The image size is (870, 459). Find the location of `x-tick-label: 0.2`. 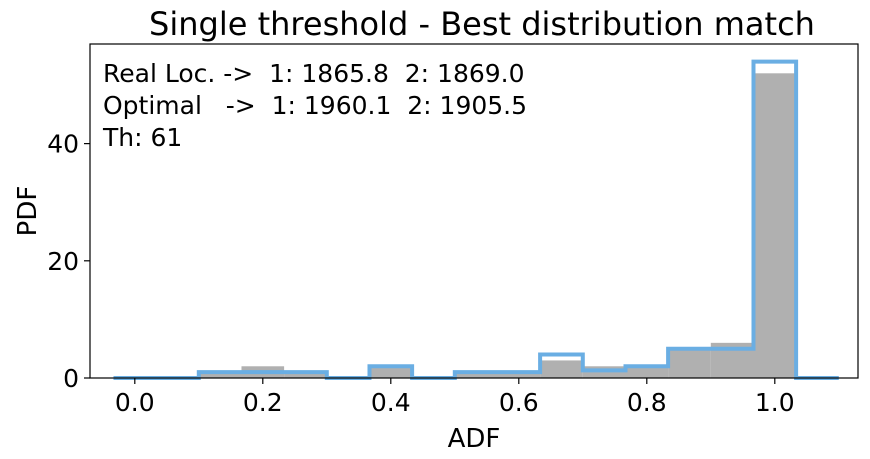

x-tick-label: 0.2 is located at coordinates (263, 402).